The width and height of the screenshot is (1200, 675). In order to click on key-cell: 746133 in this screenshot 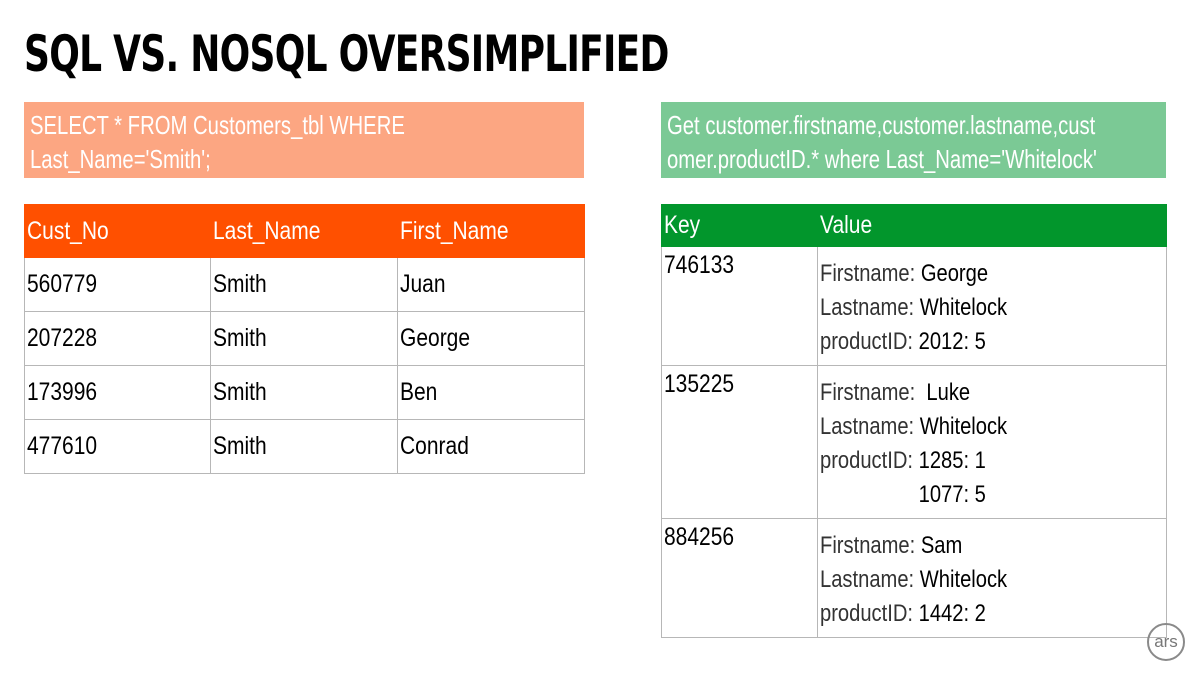, I will do `click(739, 306)`.